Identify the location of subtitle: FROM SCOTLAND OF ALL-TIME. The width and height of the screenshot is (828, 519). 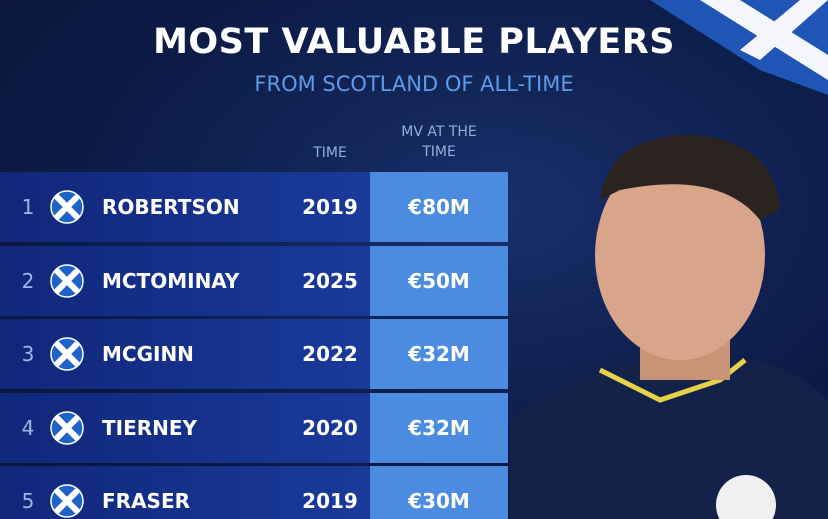
(414, 84).